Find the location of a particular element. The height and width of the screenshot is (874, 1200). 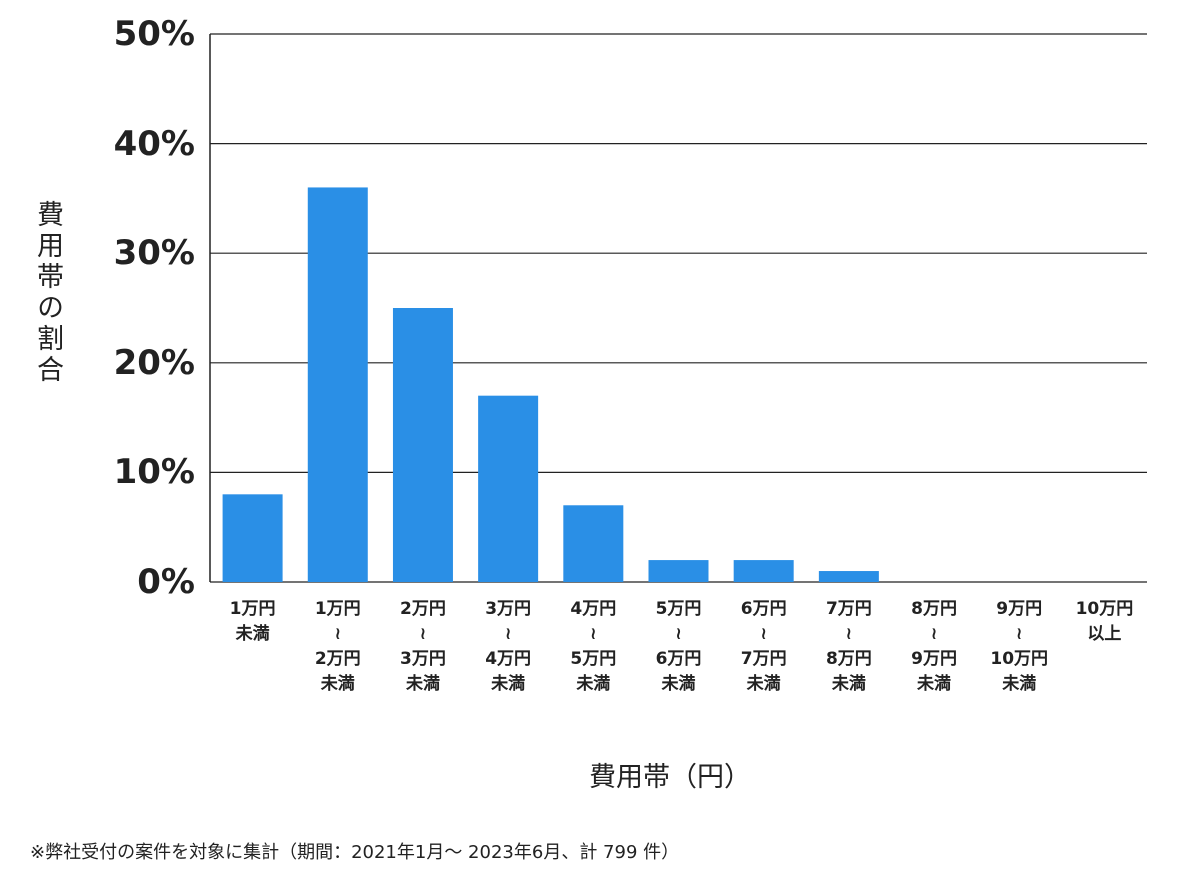

x-tick-label: 9万円 ≀ 10万円未満 is located at coordinates (1019, 647).